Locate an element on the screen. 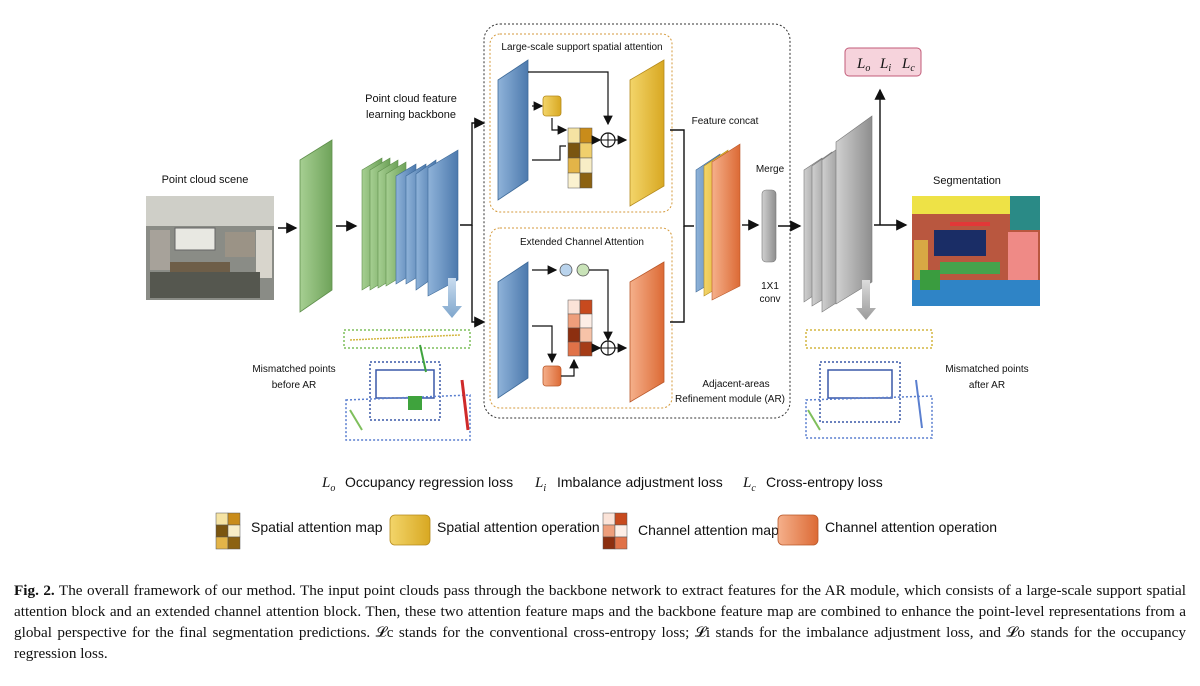 The height and width of the screenshot is (686, 1200). backbone-input-layer is located at coordinates (316, 226).